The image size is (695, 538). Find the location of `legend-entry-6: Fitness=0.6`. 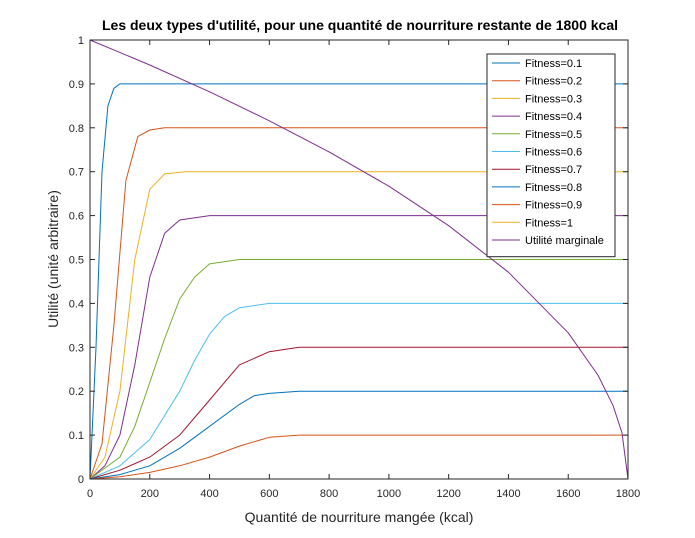

legend-entry-6: Fitness=0.6 is located at coordinates (553, 153).